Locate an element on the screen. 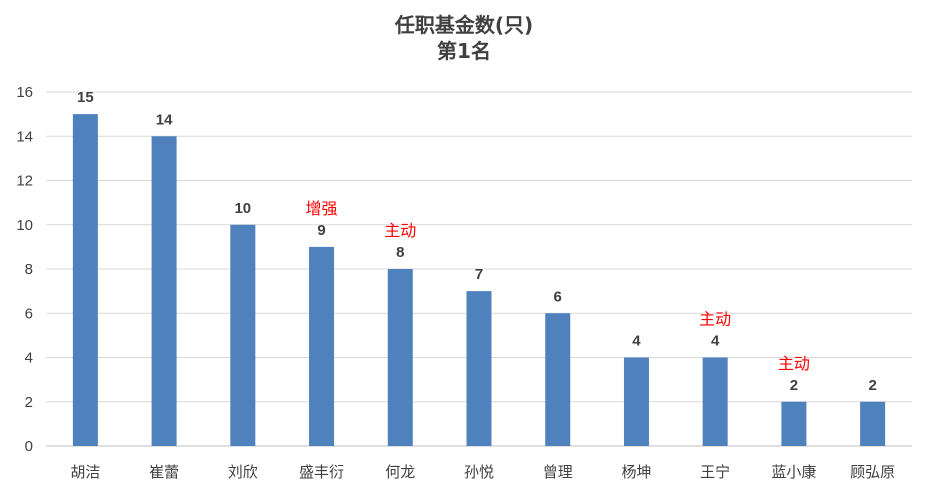 This screenshot has height=492, width=928. x-tick-label: 曾理 is located at coordinates (558, 472).